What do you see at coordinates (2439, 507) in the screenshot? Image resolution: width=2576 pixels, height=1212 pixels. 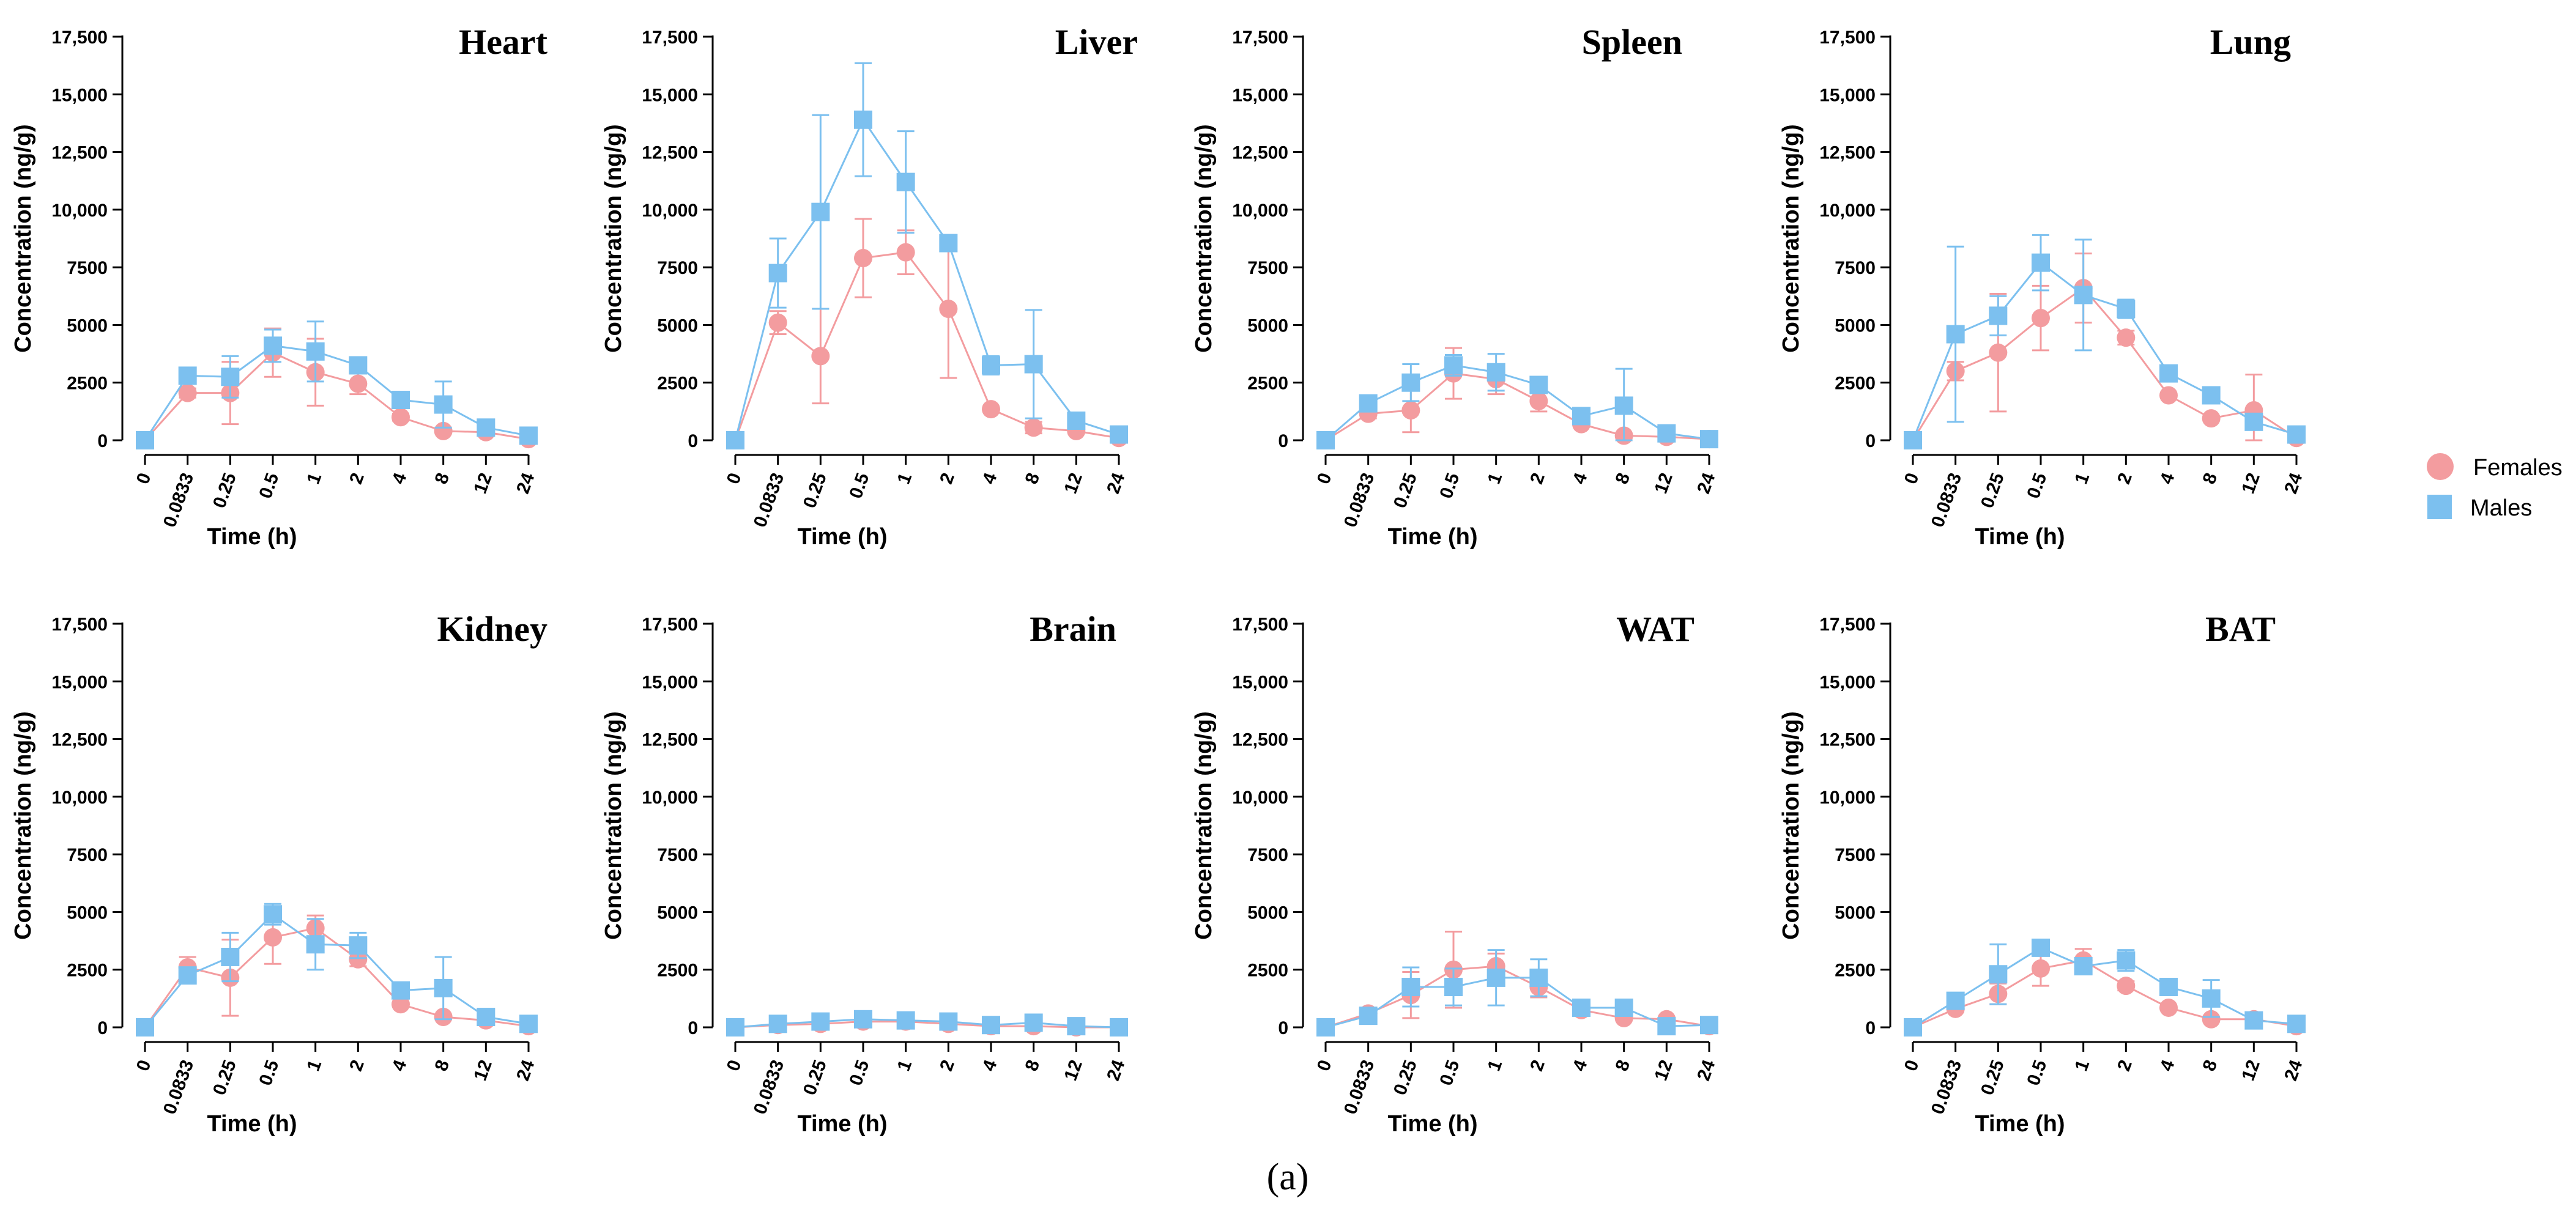 I see `legend-marker-males` at bounding box center [2439, 507].